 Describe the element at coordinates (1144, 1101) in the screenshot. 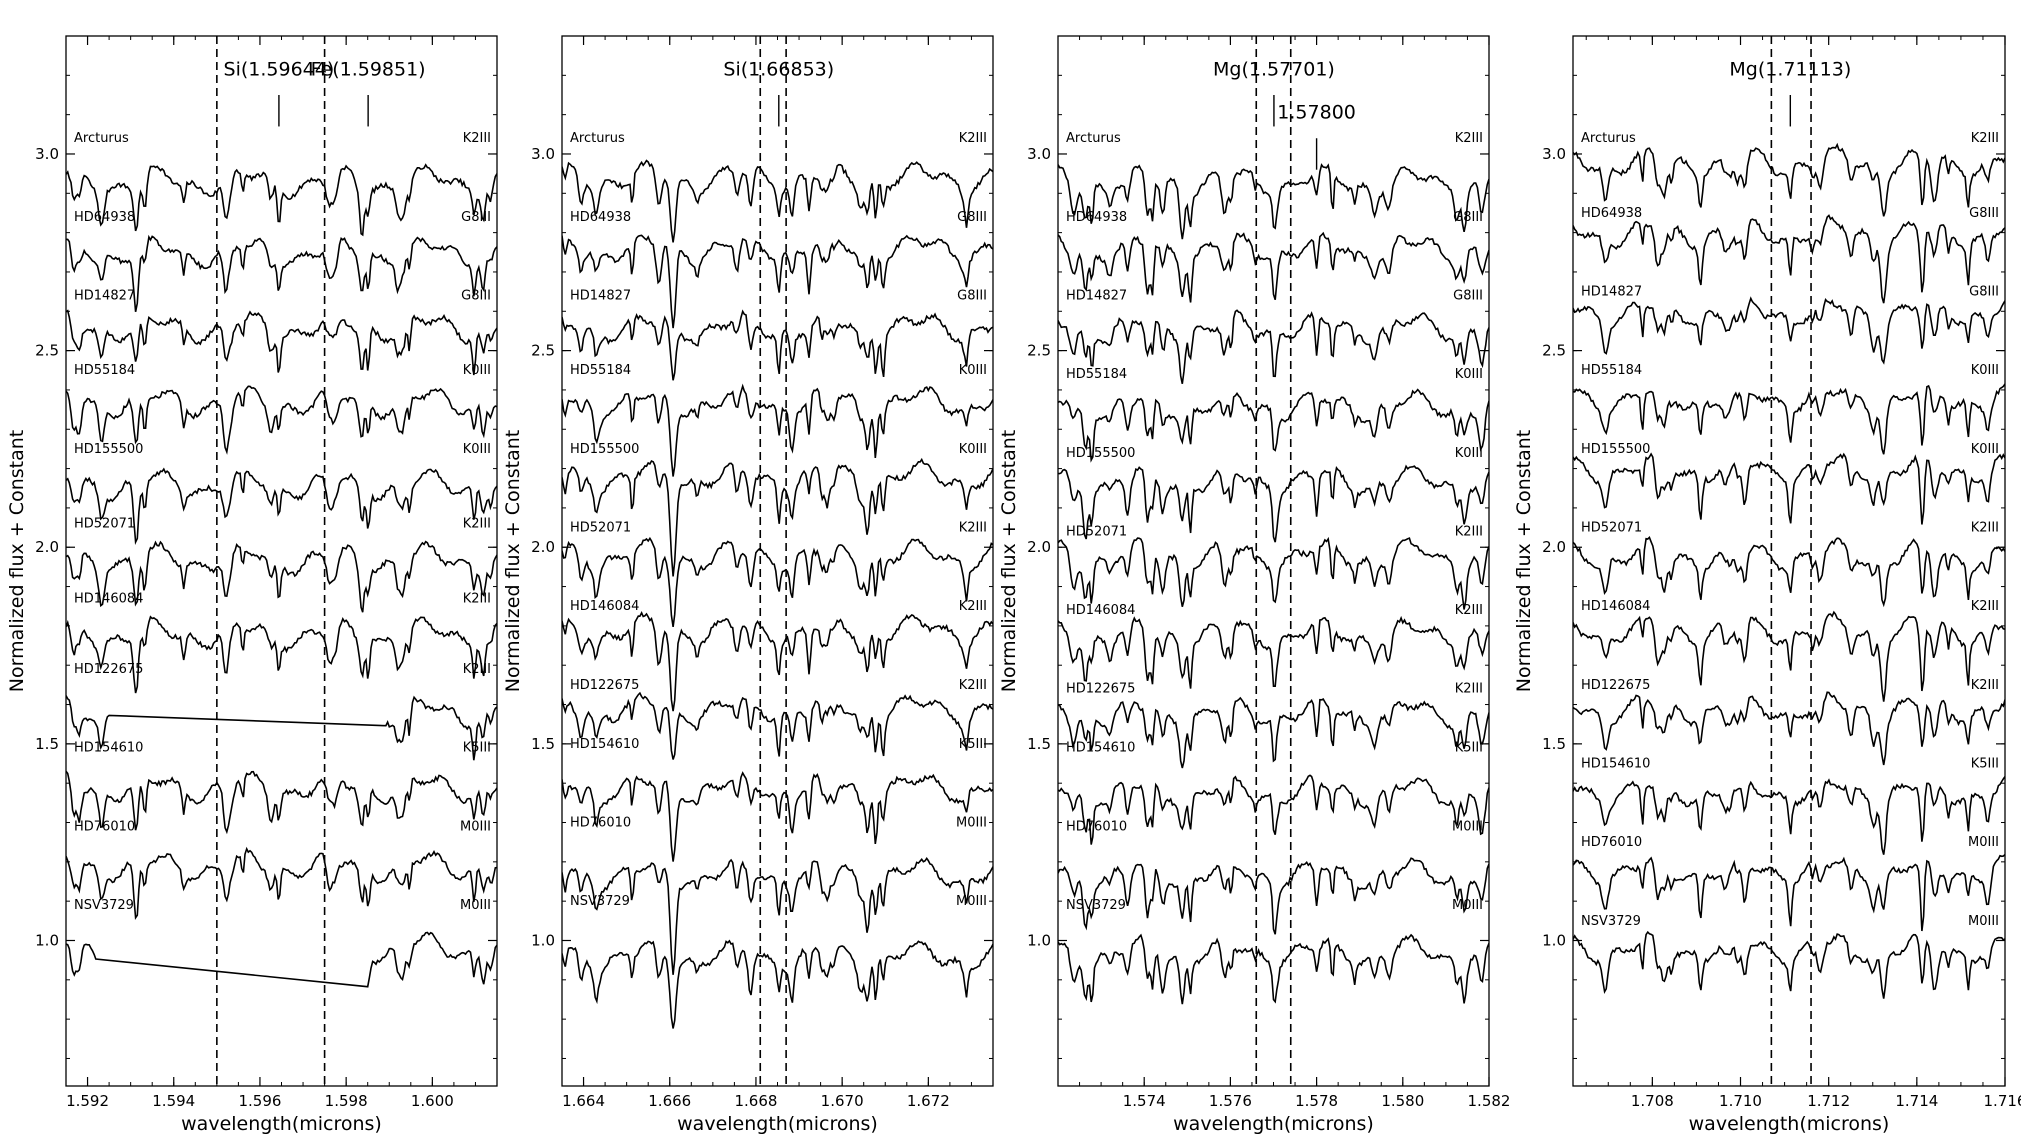

I see `x-tick-label: 1.574` at that location.